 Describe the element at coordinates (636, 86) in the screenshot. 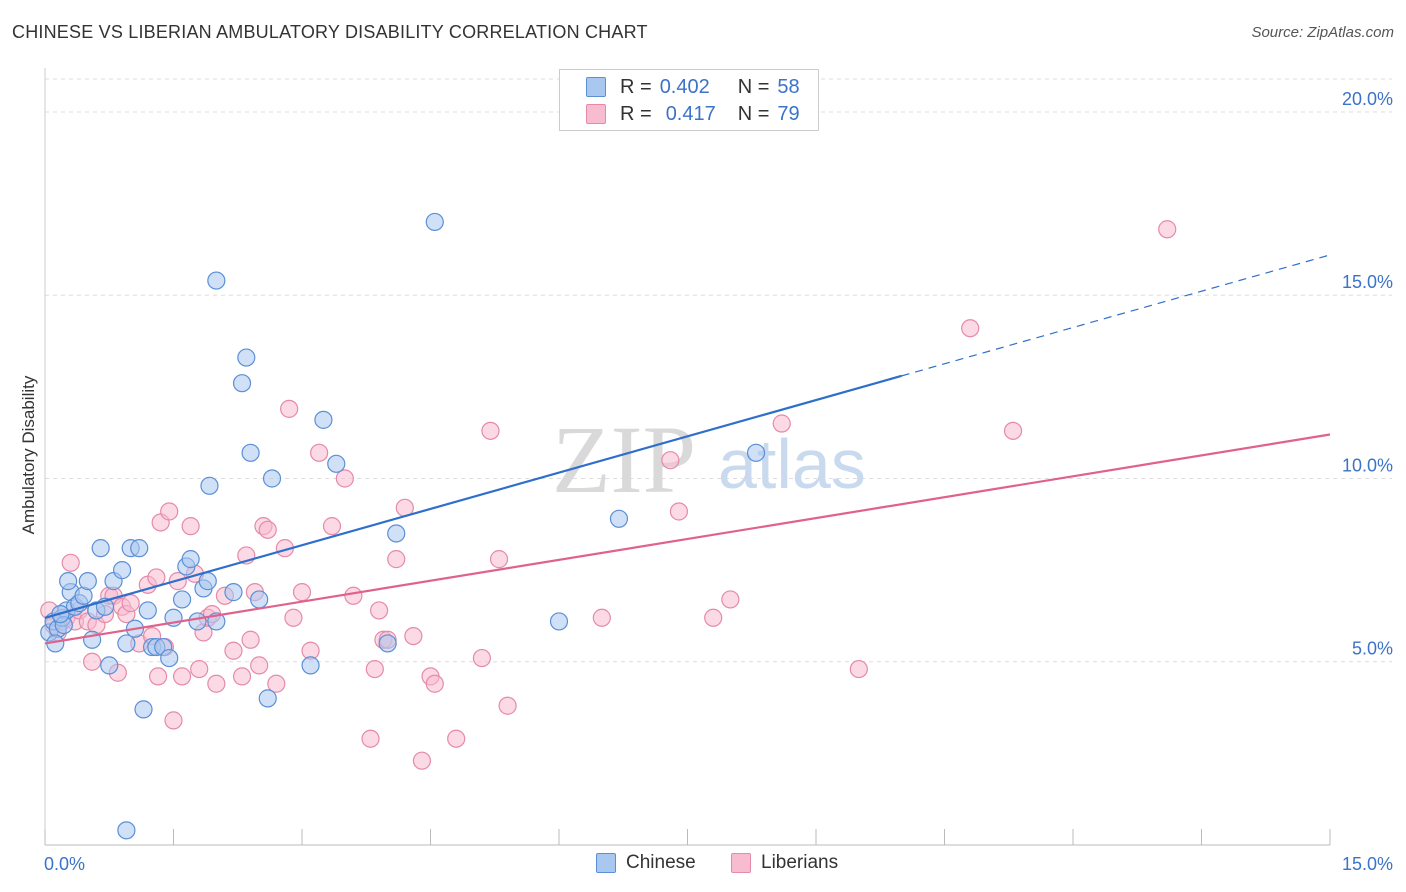

I see `legend-r-label: R =` at that location.